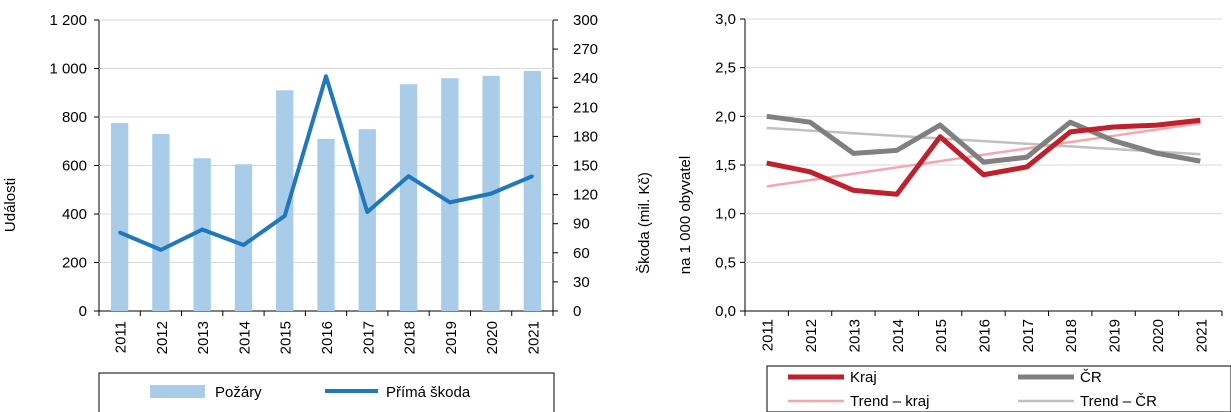  I want to click on left-chart-y2-tick-label: 240, so click(585, 78).